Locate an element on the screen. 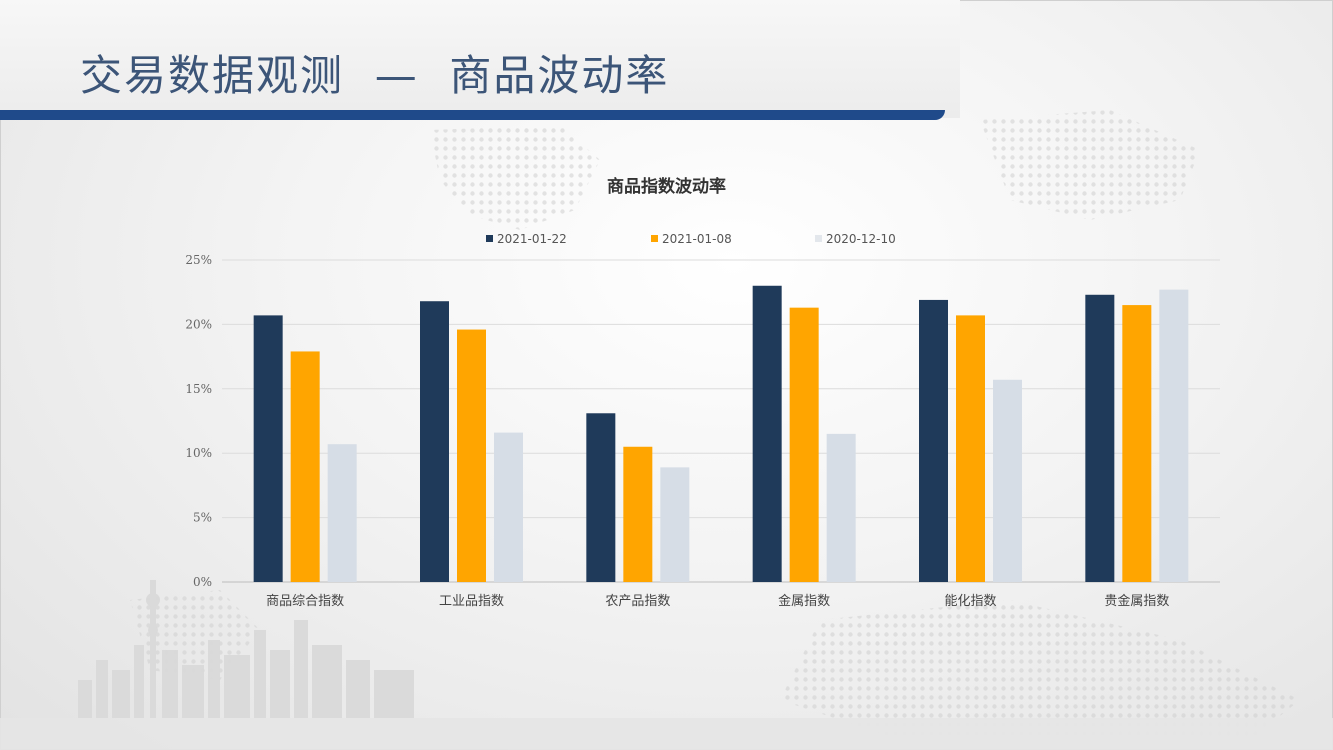 This screenshot has width=1333, height=750. title-rule is located at coordinates (472, 115).